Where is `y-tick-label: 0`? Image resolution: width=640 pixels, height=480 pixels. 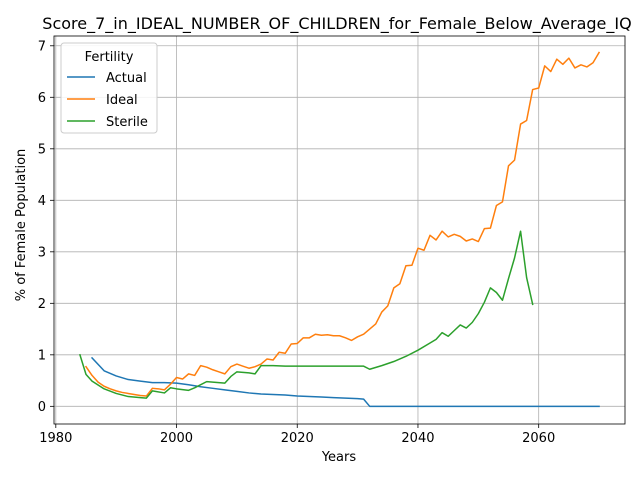
y-tick-label: 0 is located at coordinates (42, 407).